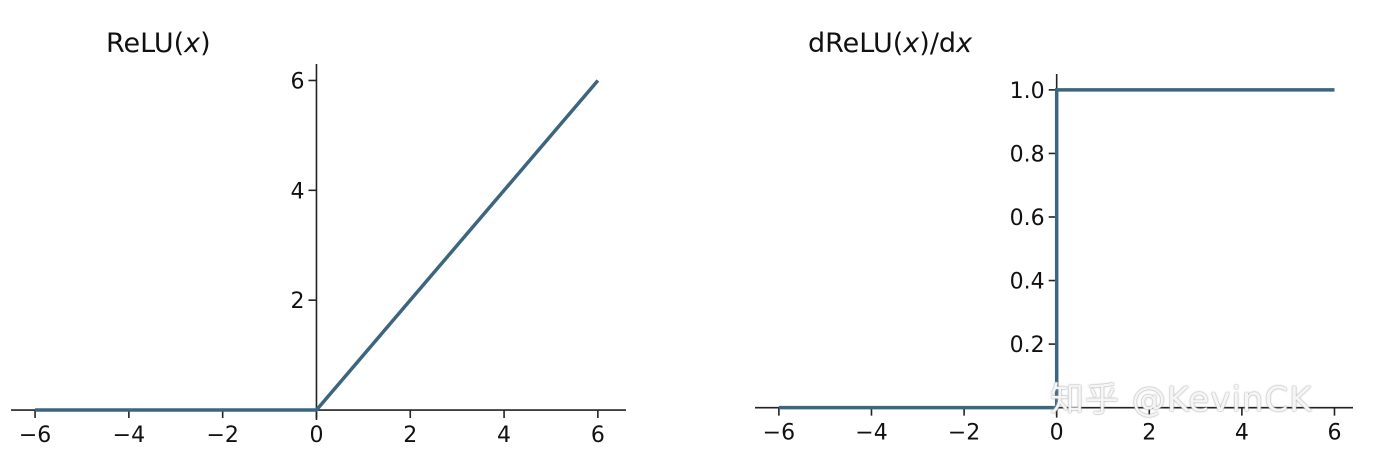 This screenshot has height=462, width=1382. Describe the element at coordinates (1027, 345) in the screenshot. I see `y-tick-label: 0.2` at that location.